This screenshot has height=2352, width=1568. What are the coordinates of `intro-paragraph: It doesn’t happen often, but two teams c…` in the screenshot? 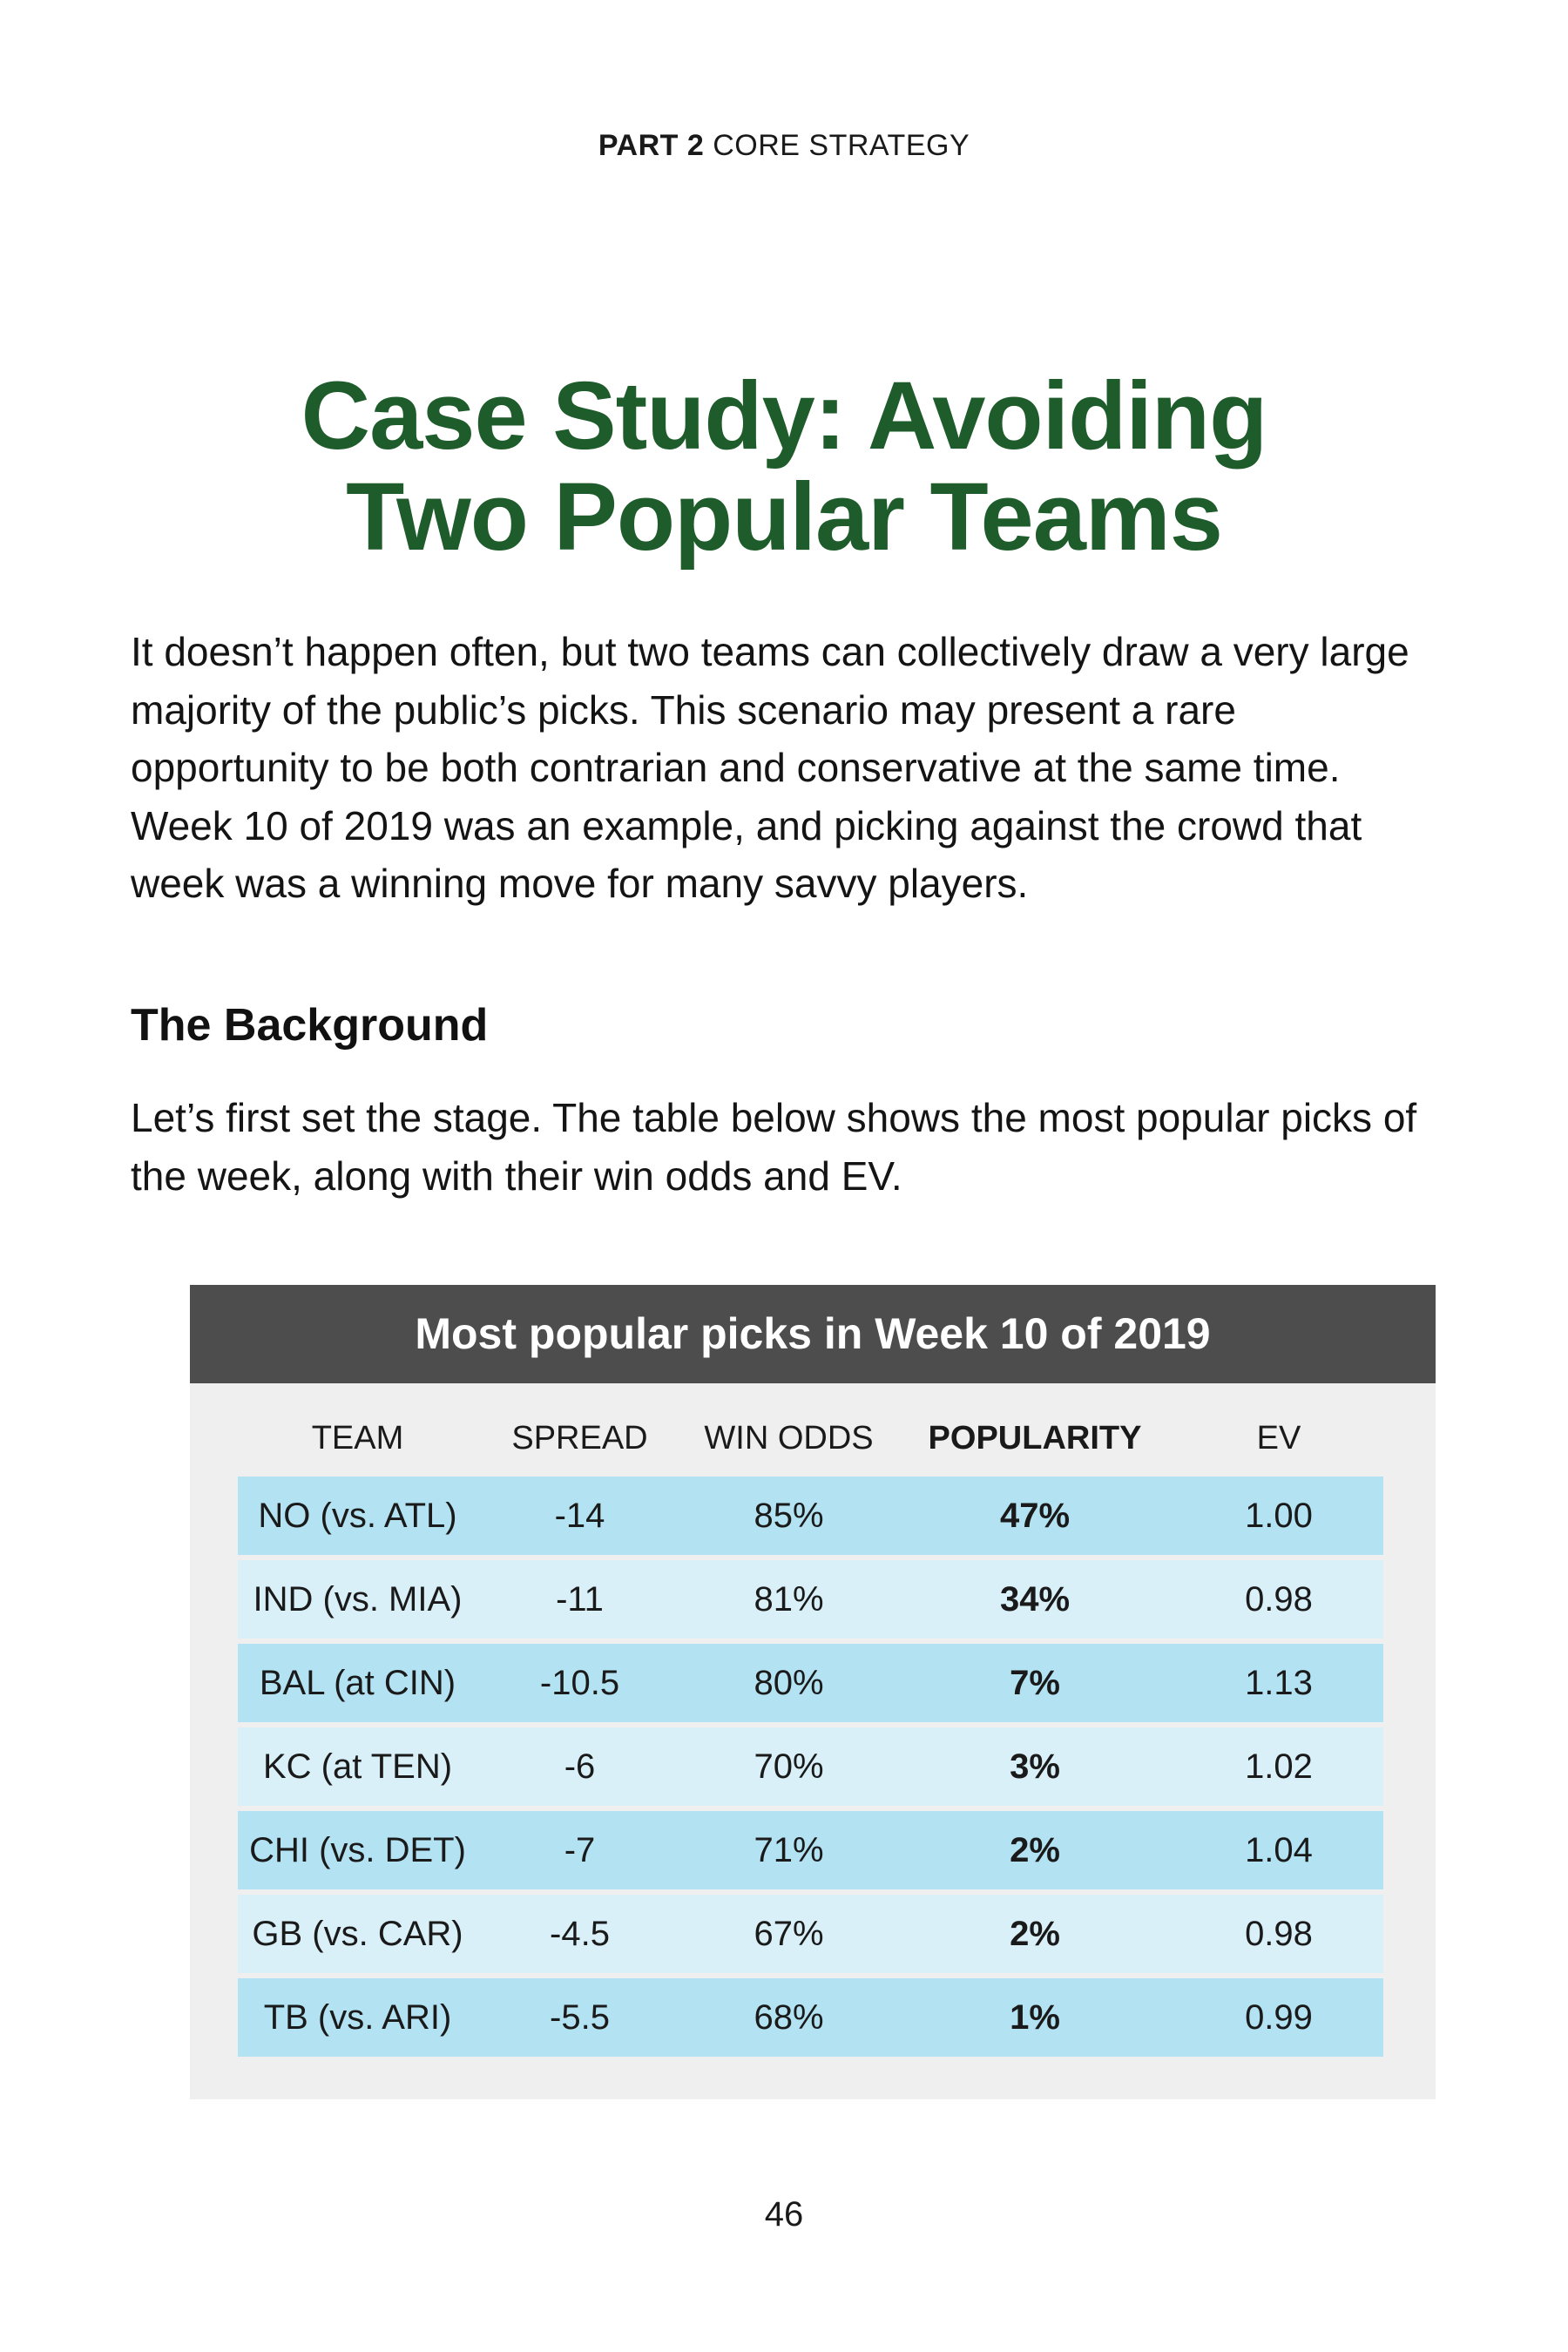 It's located at (770, 767).